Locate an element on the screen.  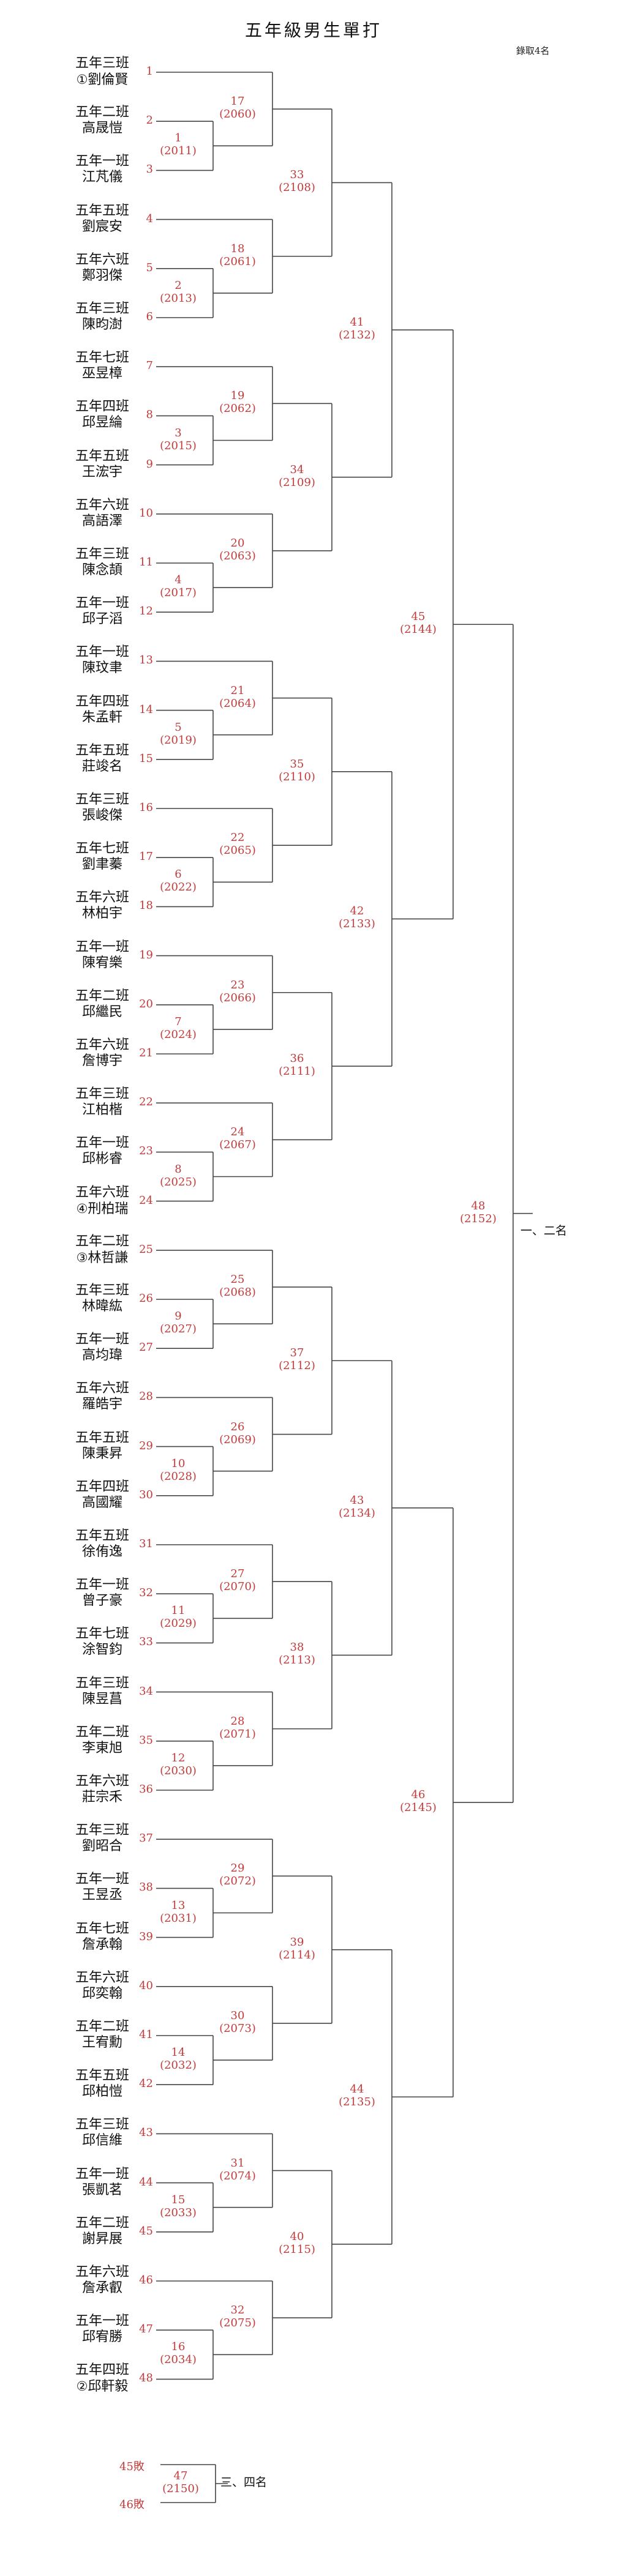
player-name-line: 謝昇展 is located at coordinates (102, 2239).